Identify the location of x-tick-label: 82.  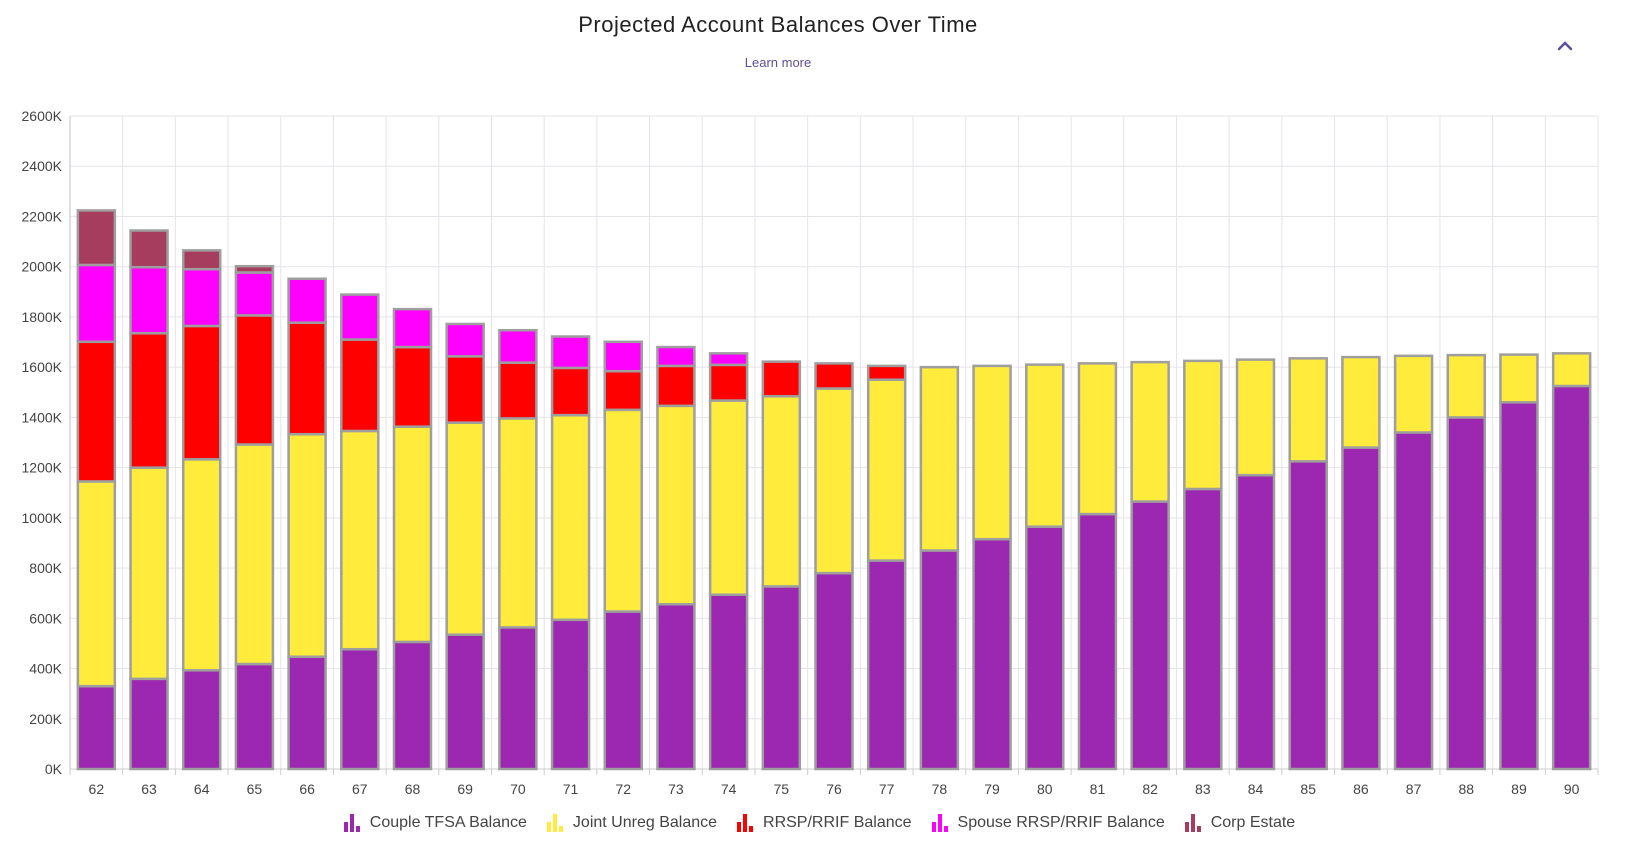
(1150, 789).